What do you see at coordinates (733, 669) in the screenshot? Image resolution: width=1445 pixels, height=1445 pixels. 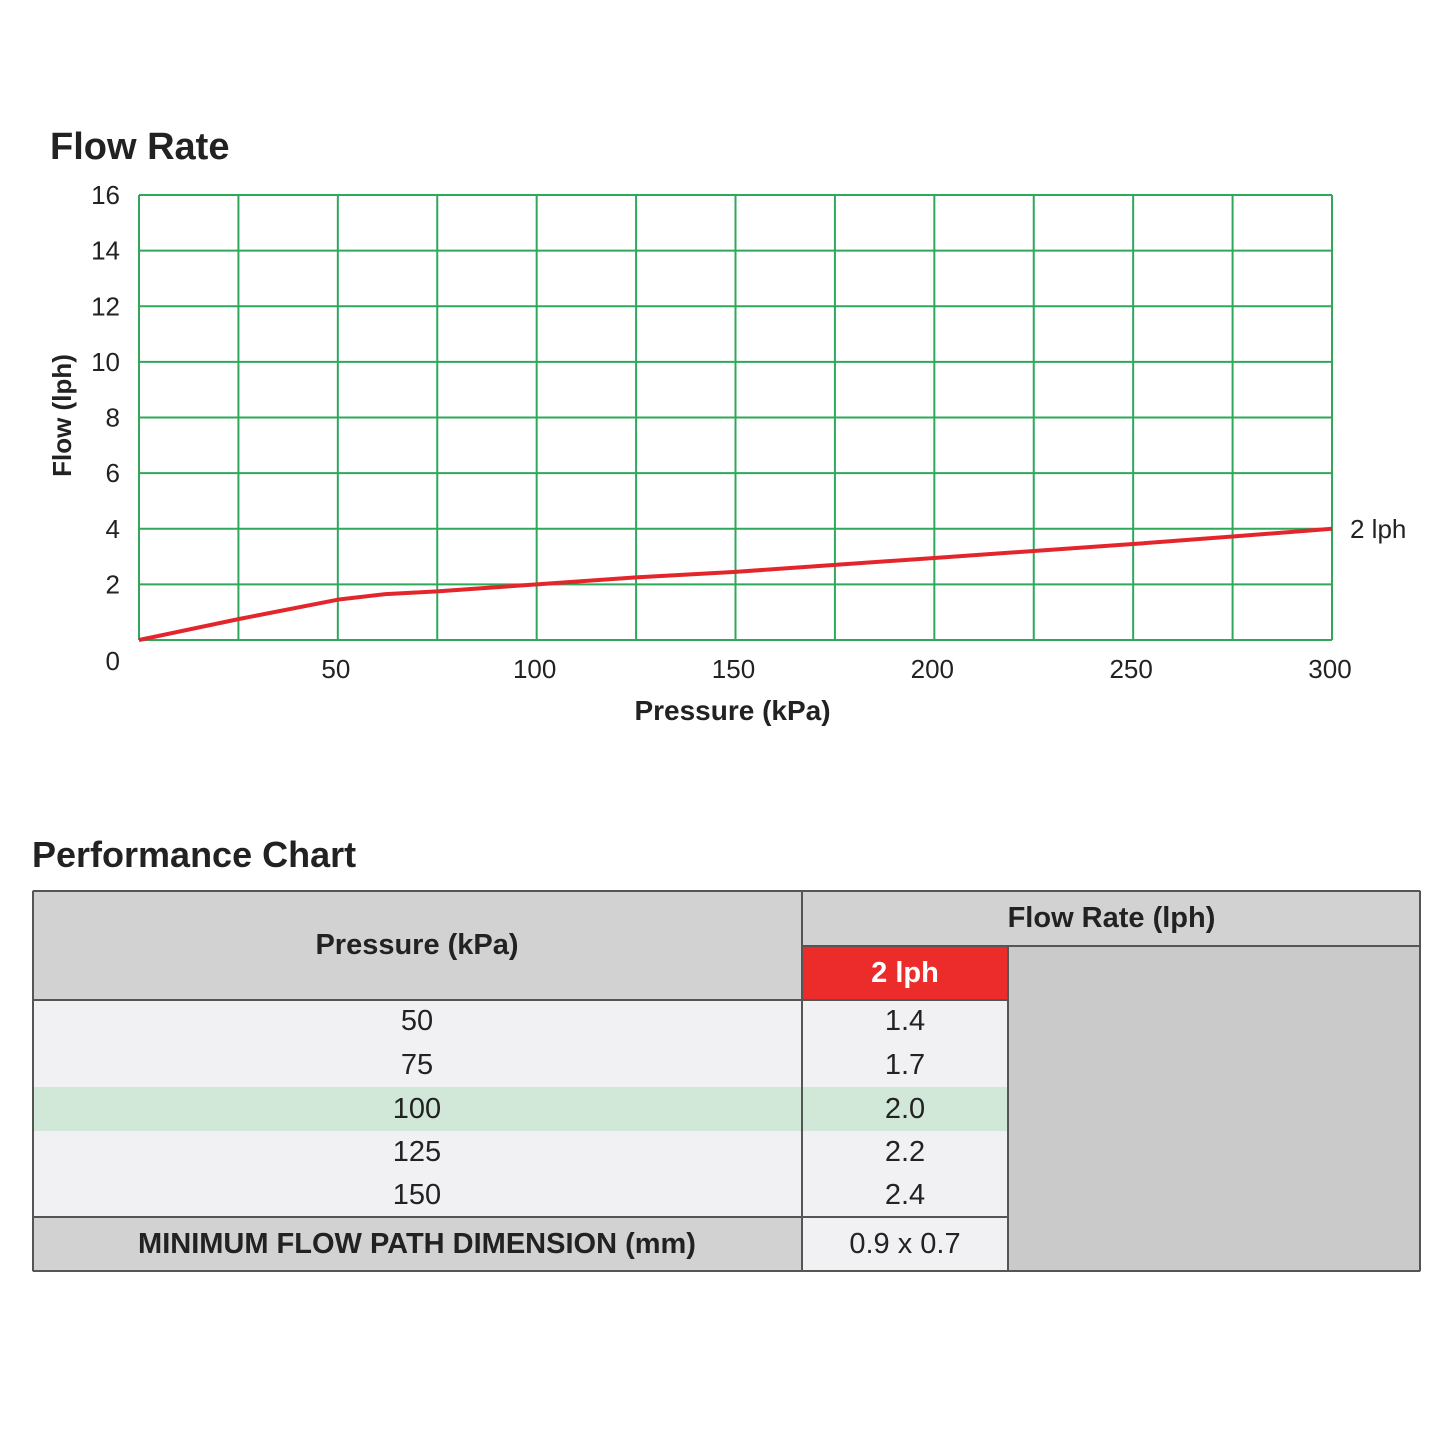 I see `x-tick-label: 150` at bounding box center [733, 669].